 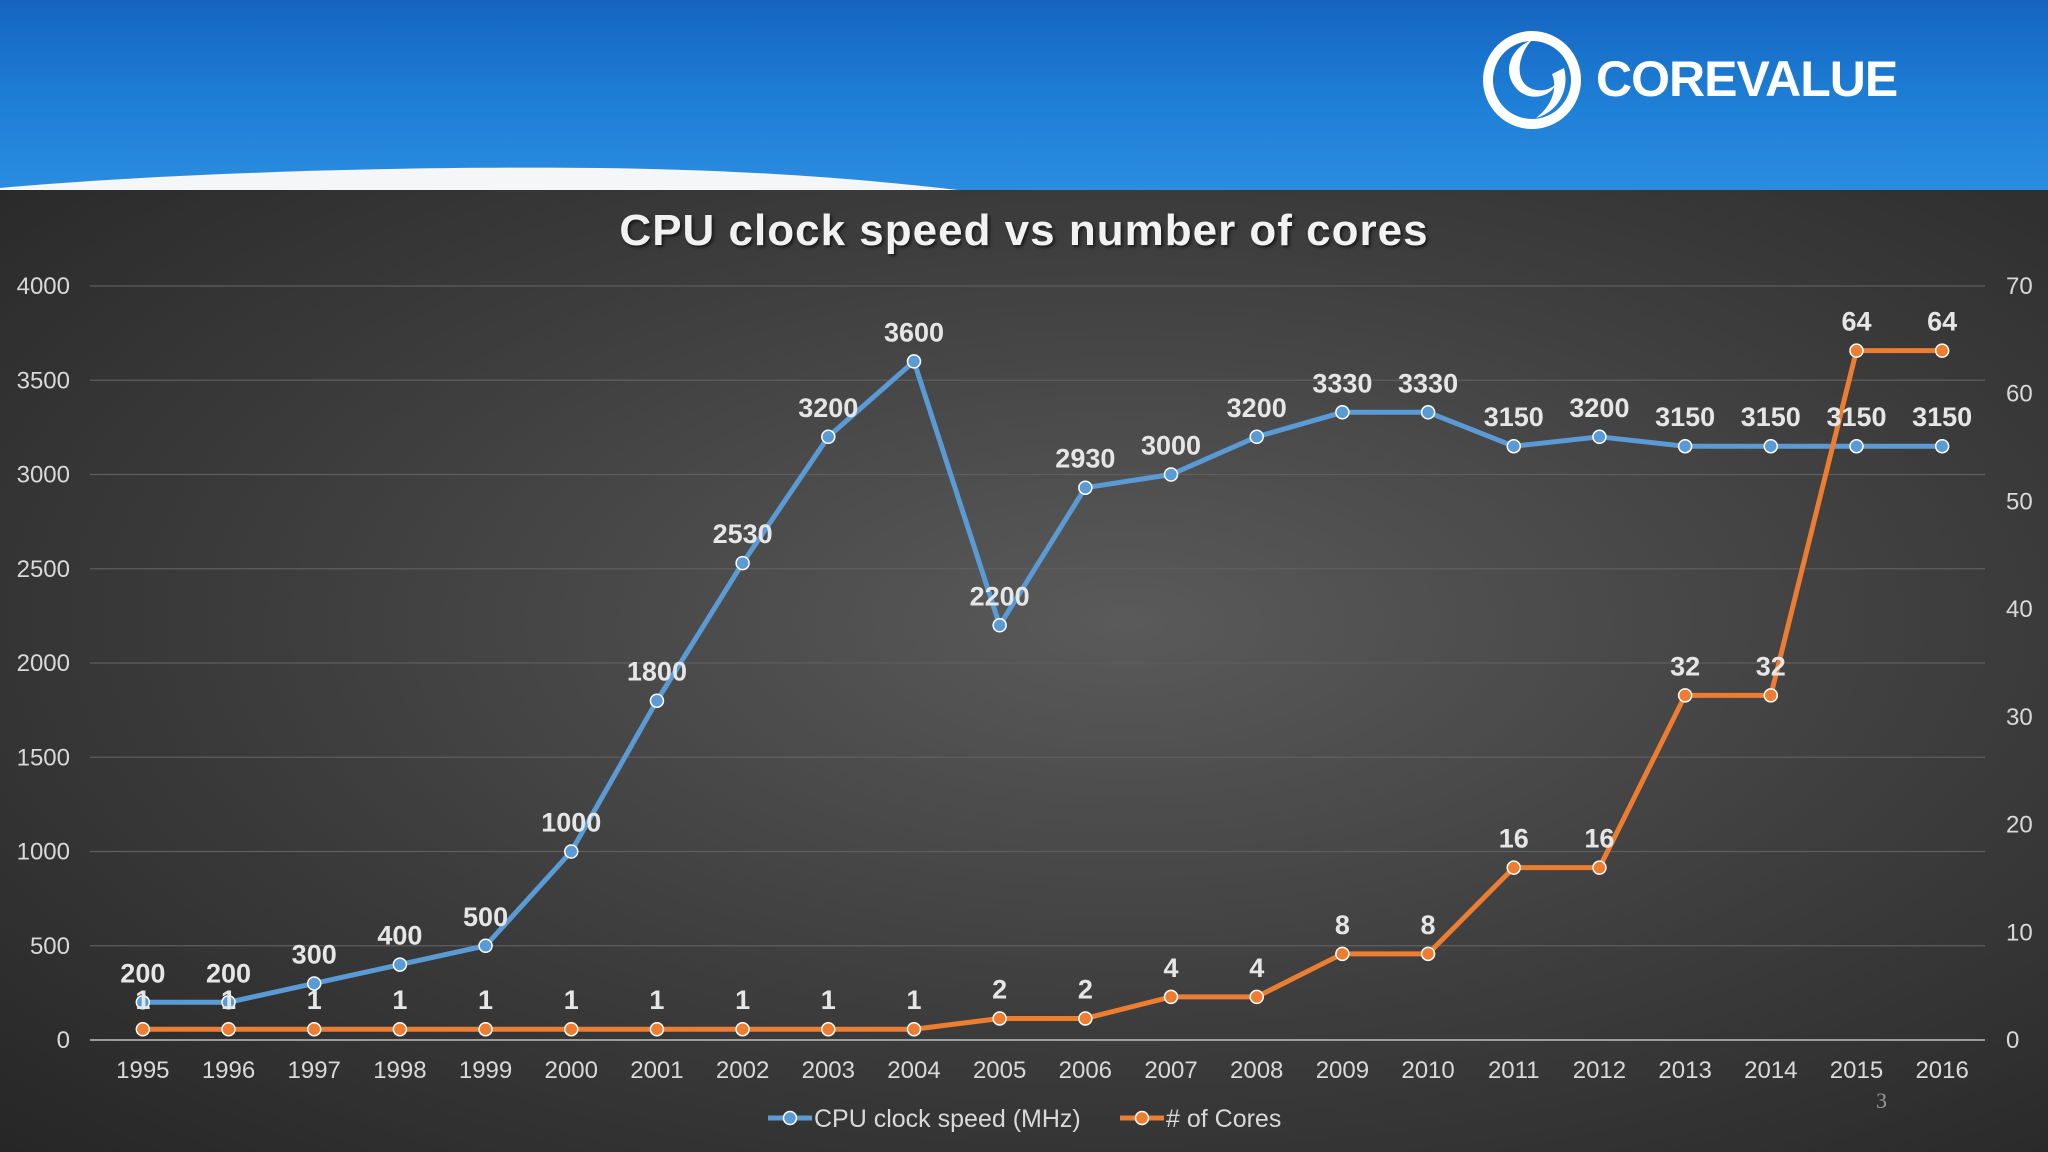 What do you see at coordinates (1856, 1070) in the screenshot?
I see `x-tick-label: 2015` at bounding box center [1856, 1070].